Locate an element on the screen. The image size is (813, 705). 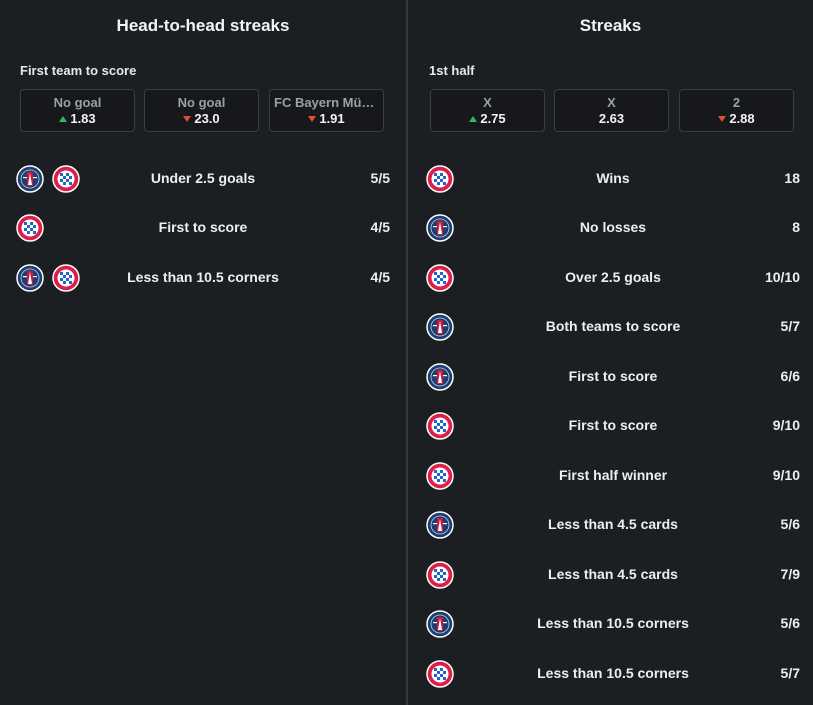
streak-row: First to score 4/5 is located at coordinates (203, 228).